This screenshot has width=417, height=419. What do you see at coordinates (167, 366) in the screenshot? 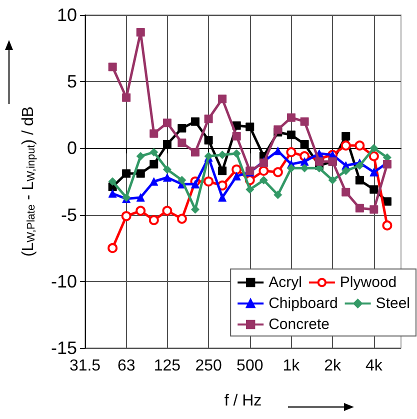
I see `x-tick-label: 125` at bounding box center [167, 366].